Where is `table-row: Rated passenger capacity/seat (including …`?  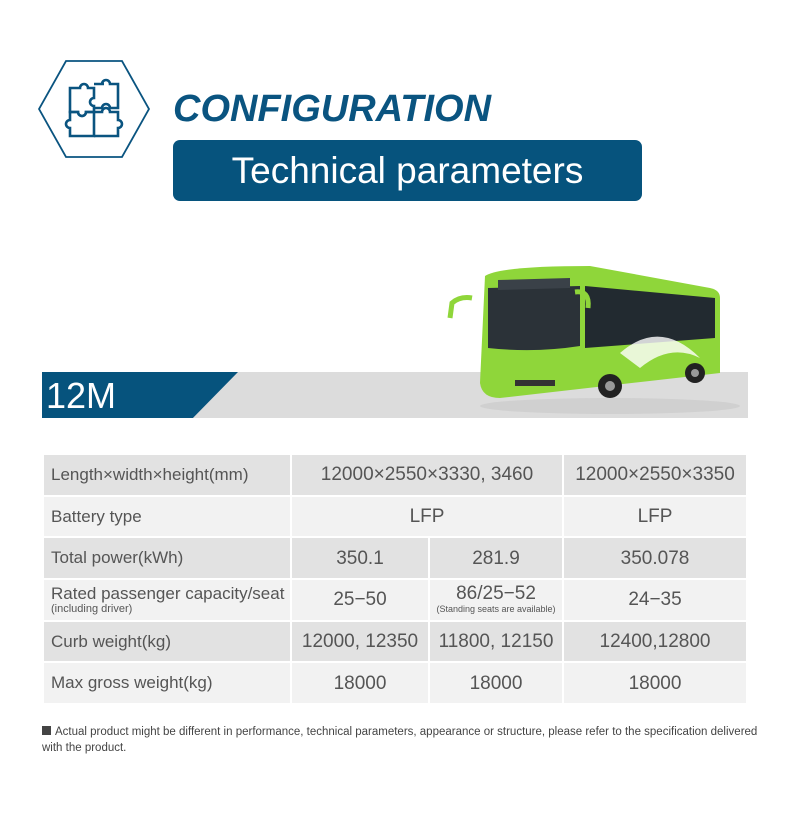
table-row: Rated passenger capacity/seat (including … is located at coordinates (395, 600).